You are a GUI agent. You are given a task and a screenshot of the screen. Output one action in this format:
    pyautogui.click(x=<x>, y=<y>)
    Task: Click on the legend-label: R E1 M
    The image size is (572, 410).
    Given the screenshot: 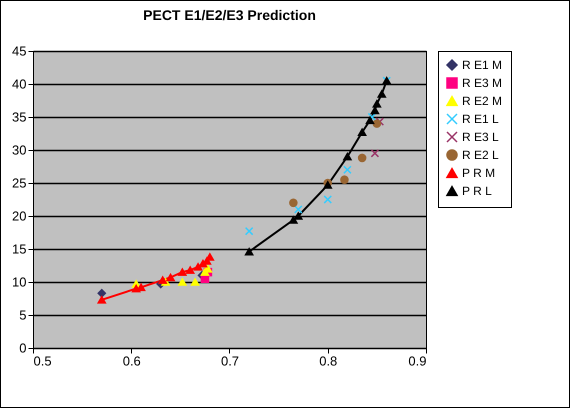 What is the action you would take?
    pyautogui.click(x=482, y=65)
    